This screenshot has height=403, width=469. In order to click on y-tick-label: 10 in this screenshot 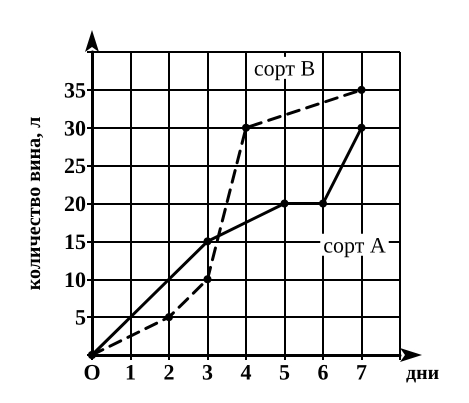, I will do `click(75, 279)`.